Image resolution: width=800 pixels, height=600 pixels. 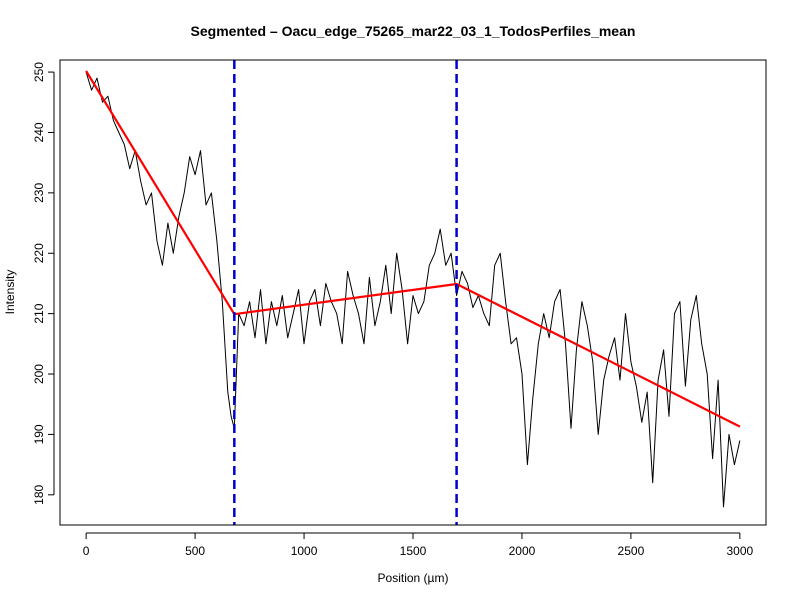 What do you see at coordinates (413, 578) in the screenshot?
I see `x-axis-title: Position (µm)` at bounding box center [413, 578].